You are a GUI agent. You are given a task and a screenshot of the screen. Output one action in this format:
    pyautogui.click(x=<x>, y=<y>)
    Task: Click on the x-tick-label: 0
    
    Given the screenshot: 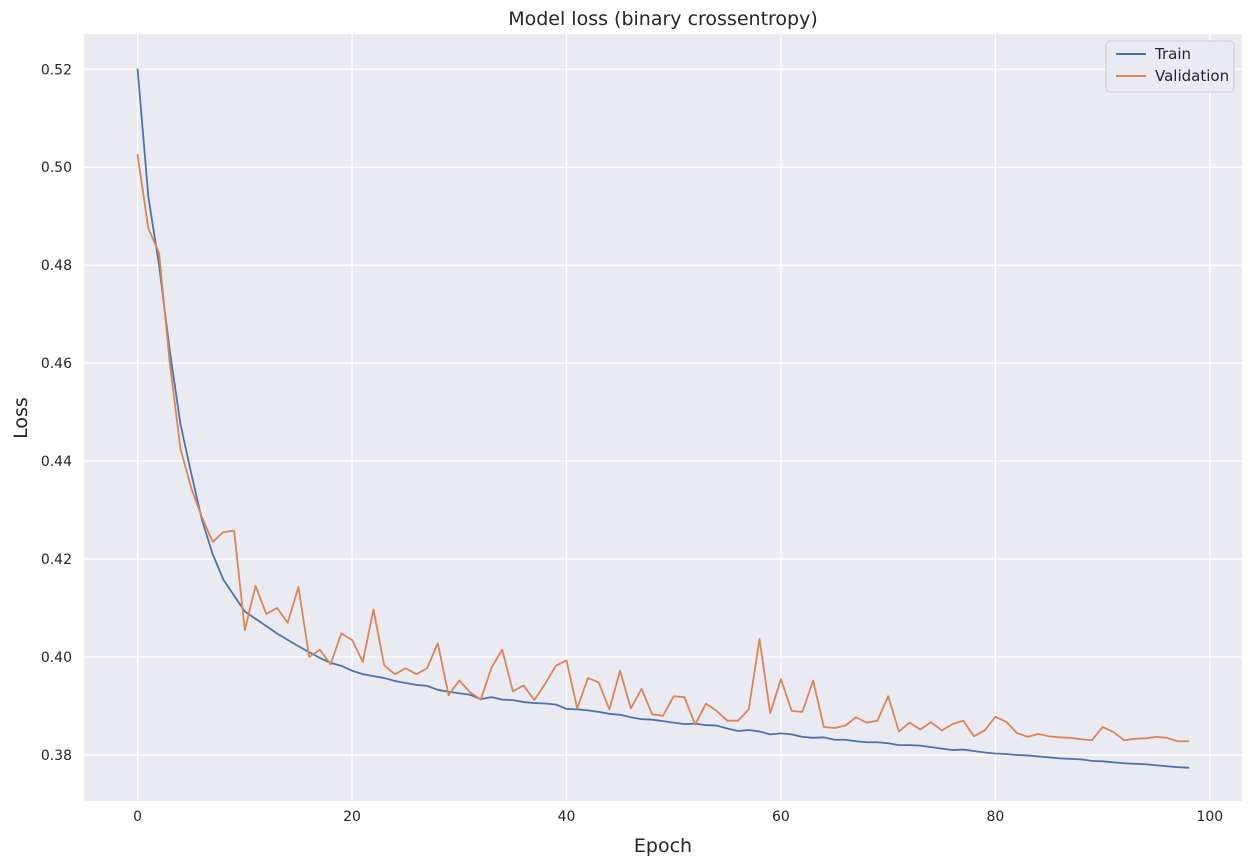 What is the action you would take?
    pyautogui.click(x=137, y=817)
    